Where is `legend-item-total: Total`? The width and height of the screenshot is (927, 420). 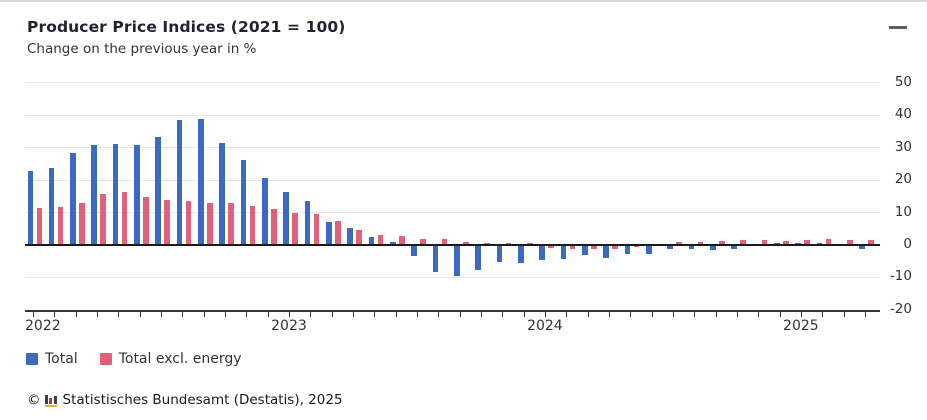
legend-item-total: Total is located at coordinates (52, 359).